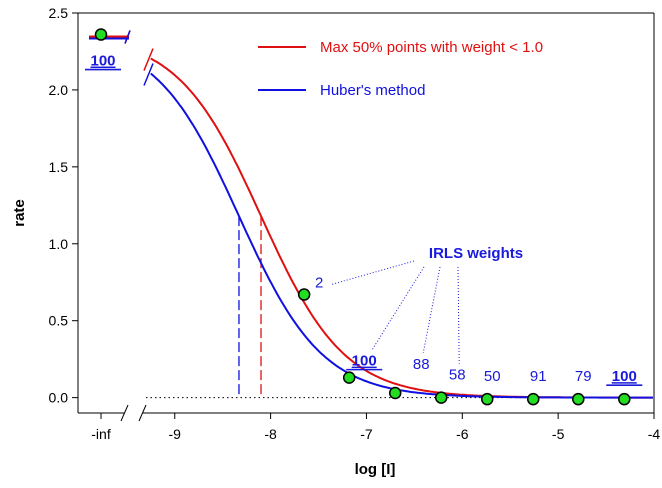 Image resolution: width=662 pixels, height=488 pixels. What do you see at coordinates (59, 398) in the screenshot?
I see `y-tick-label: 0.0` at bounding box center [59, 398].